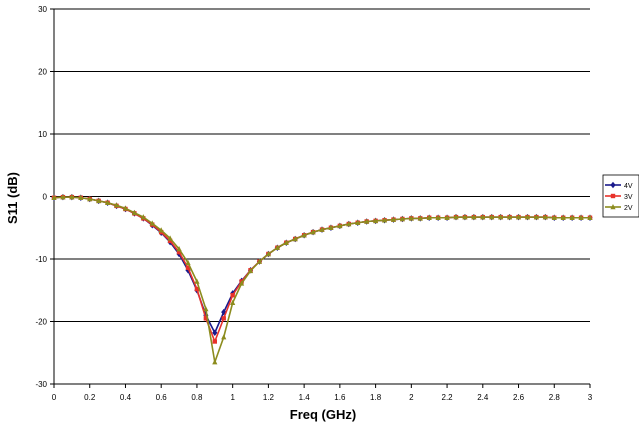 This screenshot has height=430, width=639. I want to click on legend-marker-4V, so click(613, 185).